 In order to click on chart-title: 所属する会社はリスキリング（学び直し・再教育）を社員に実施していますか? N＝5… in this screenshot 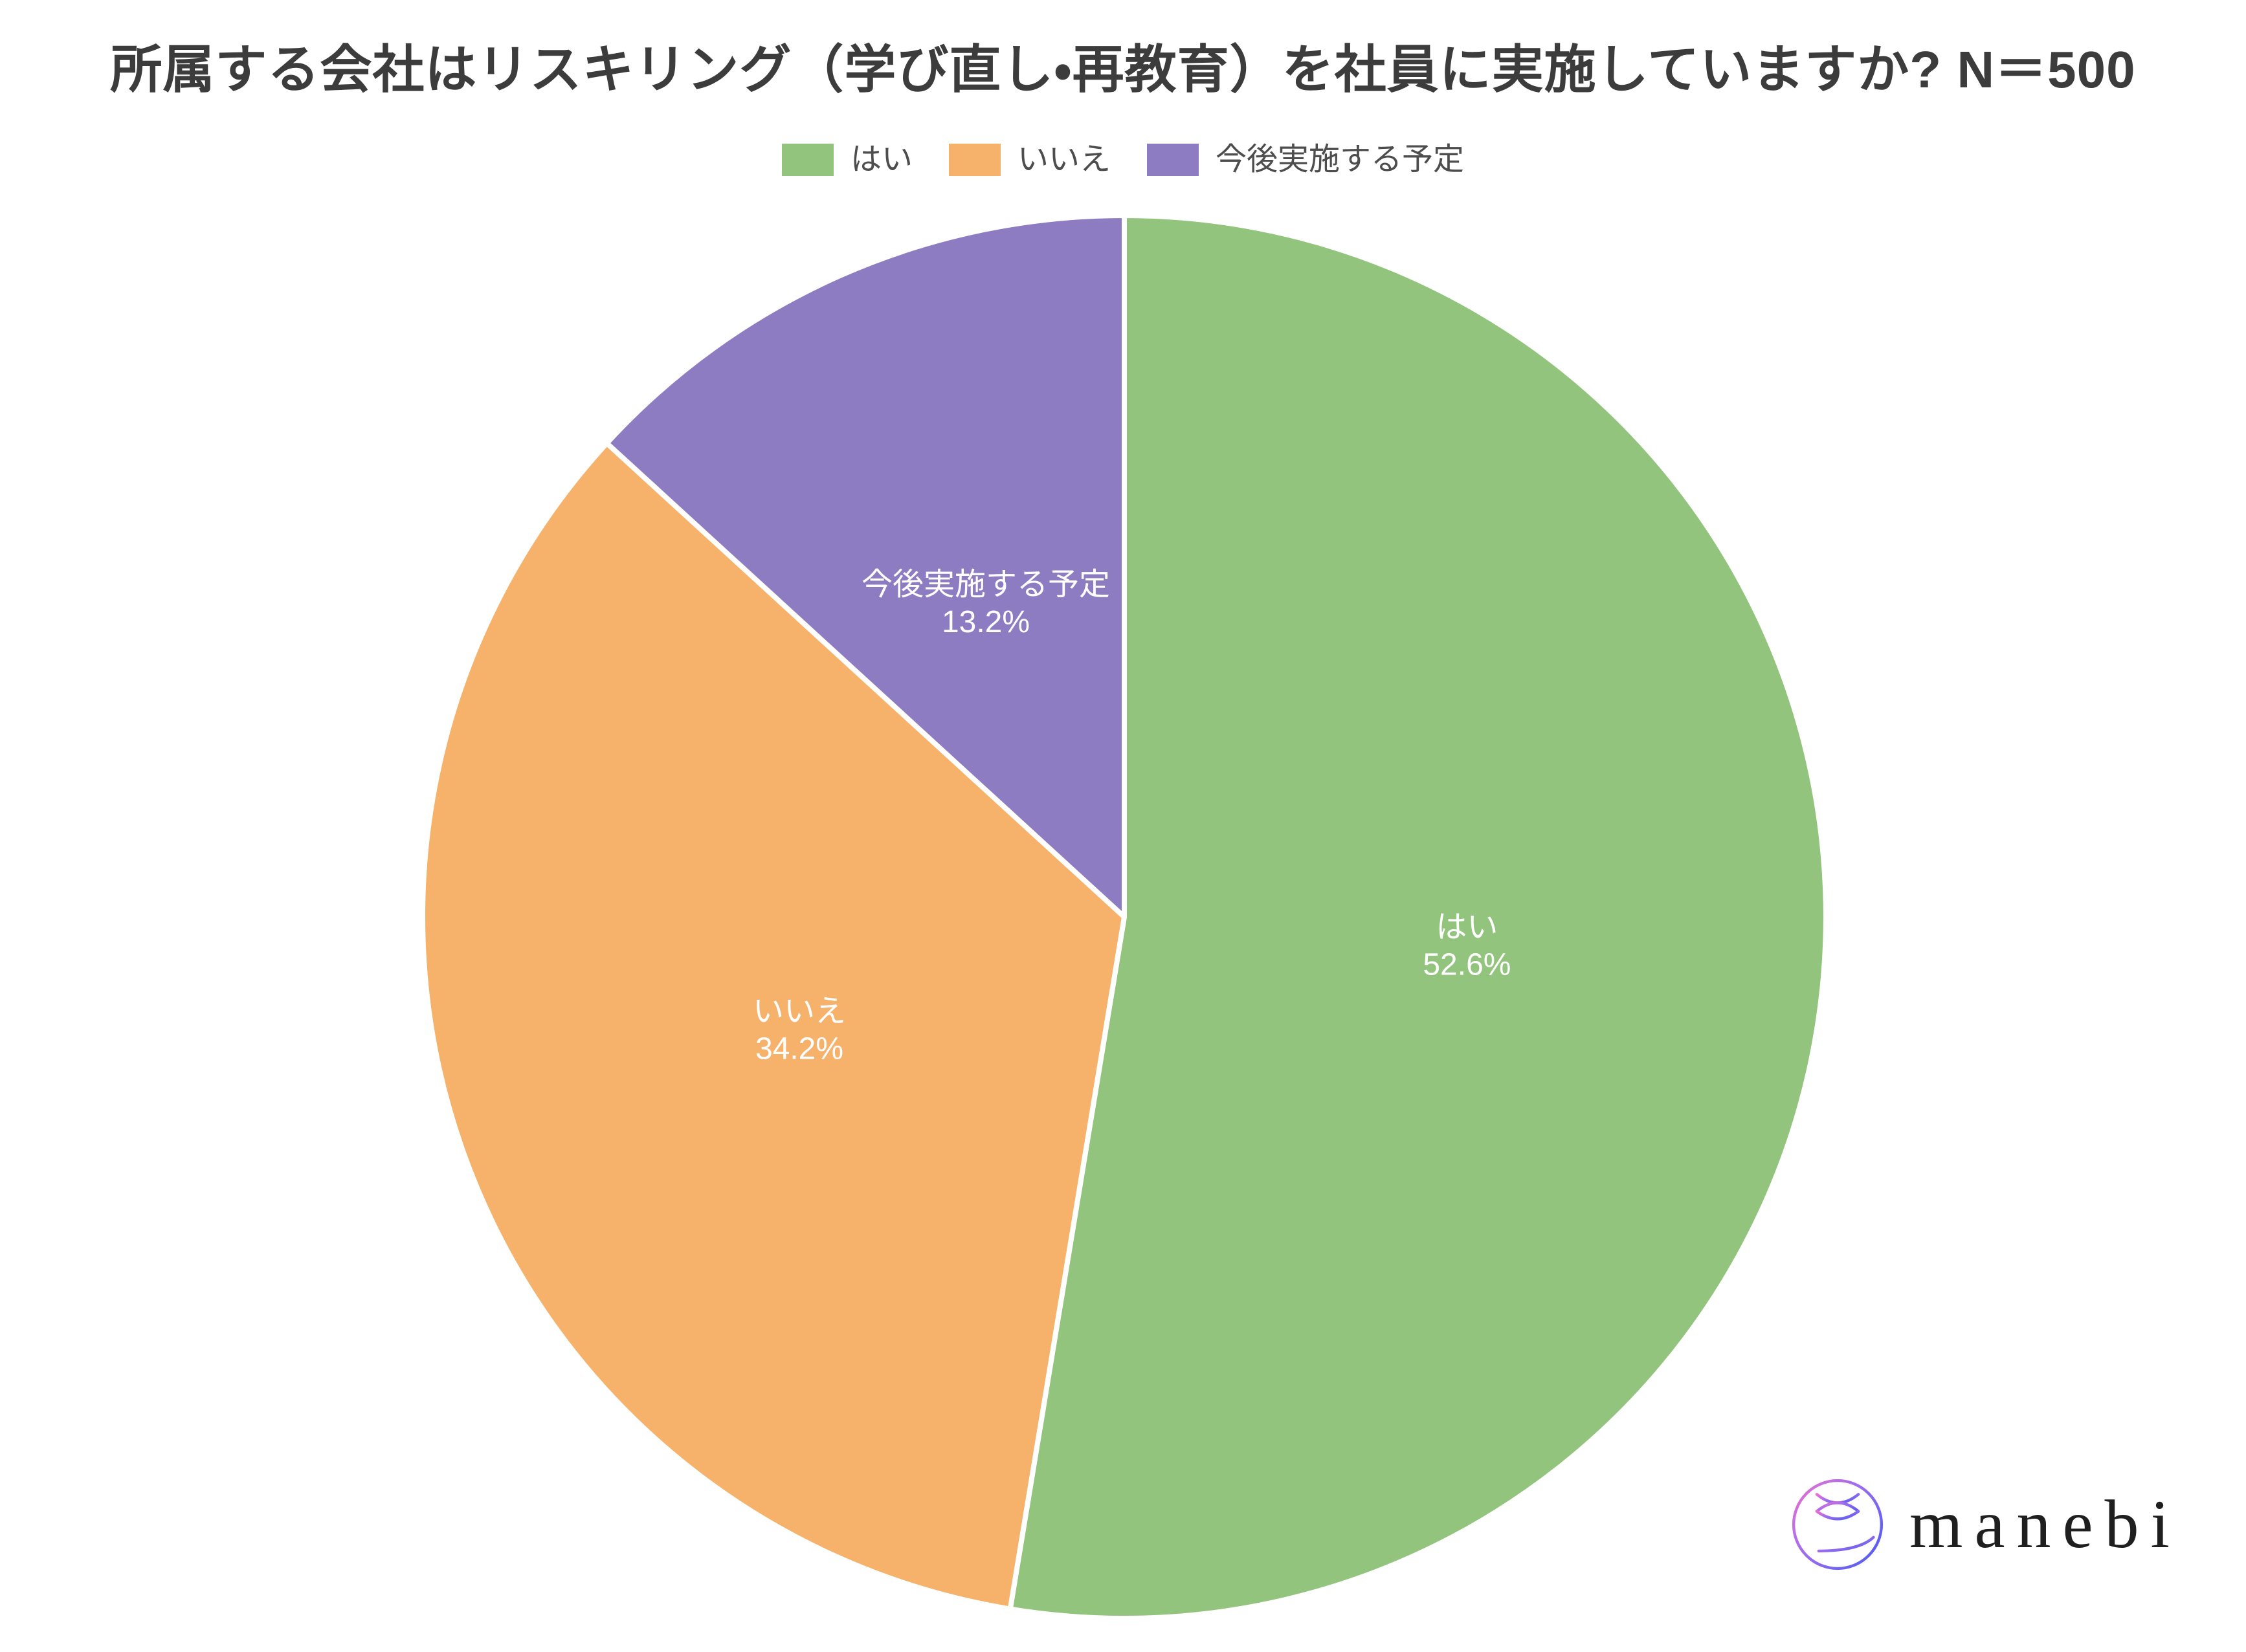, I will do `click(1123, 69)`.